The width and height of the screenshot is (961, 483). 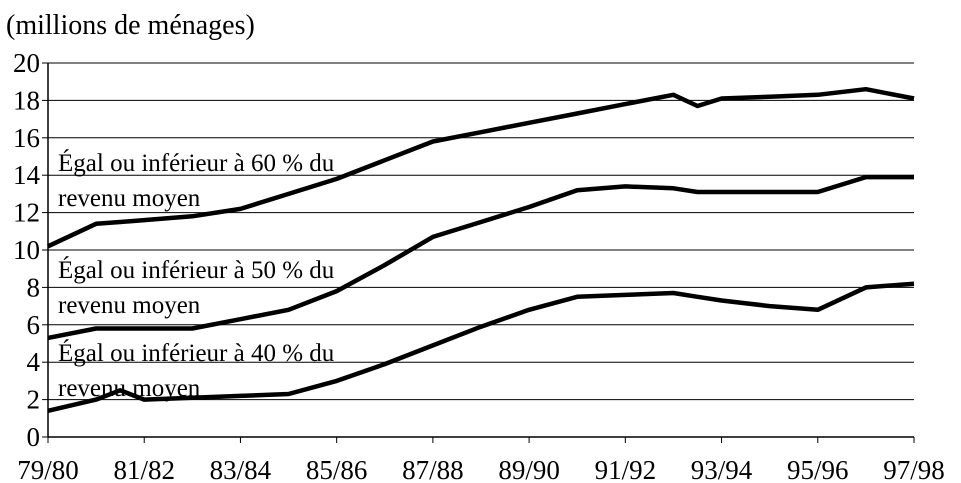 What do you see at coordinates (626, 469) in the screenshot?
I see `x-tick-label: 91/92` at bounding box center [626, 469].